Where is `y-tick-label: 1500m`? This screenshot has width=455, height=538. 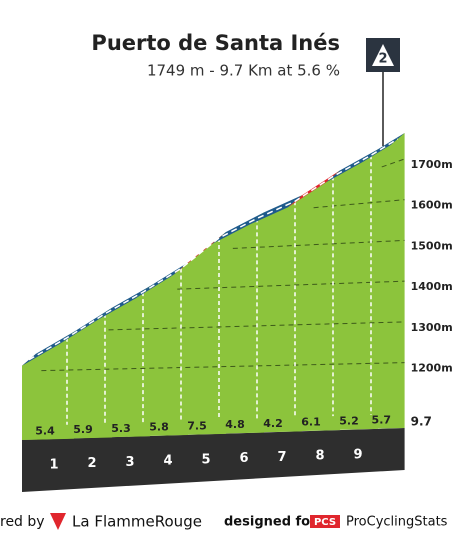
y-tick-label: 1500m is located at coordinates (432, 245).